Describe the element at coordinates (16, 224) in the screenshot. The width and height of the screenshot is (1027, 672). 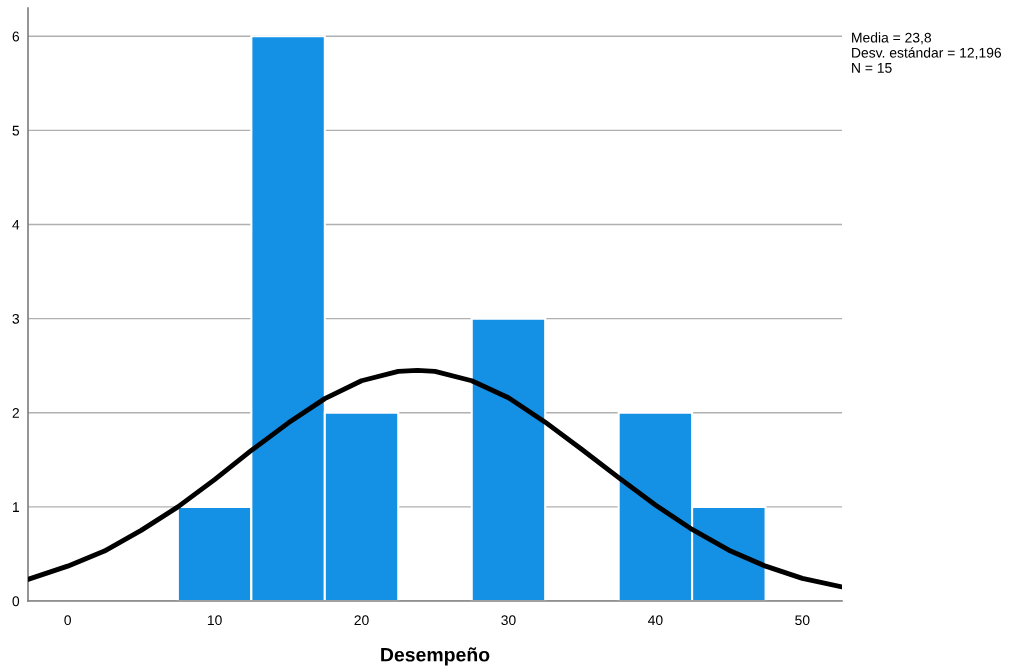
I see `y-tick-label: 4` at that location.